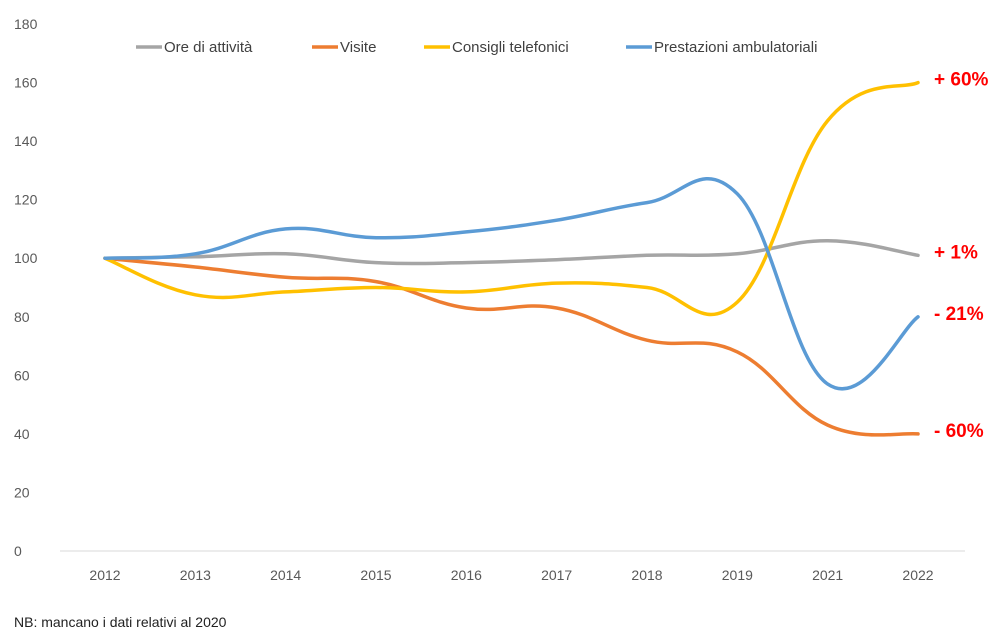 This screenshot has width=997, height=637. Describe the element at coordinates (120, 622) in the screenshot. I see `footnote: NB: mancano i dati relativi al 2020` at that location.